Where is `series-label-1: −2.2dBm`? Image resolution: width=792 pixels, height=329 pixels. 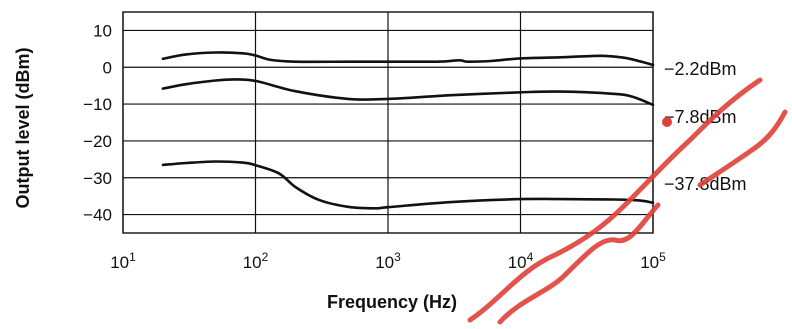 series-label-1: −2.2dBm is located at coordinates (700, 69).